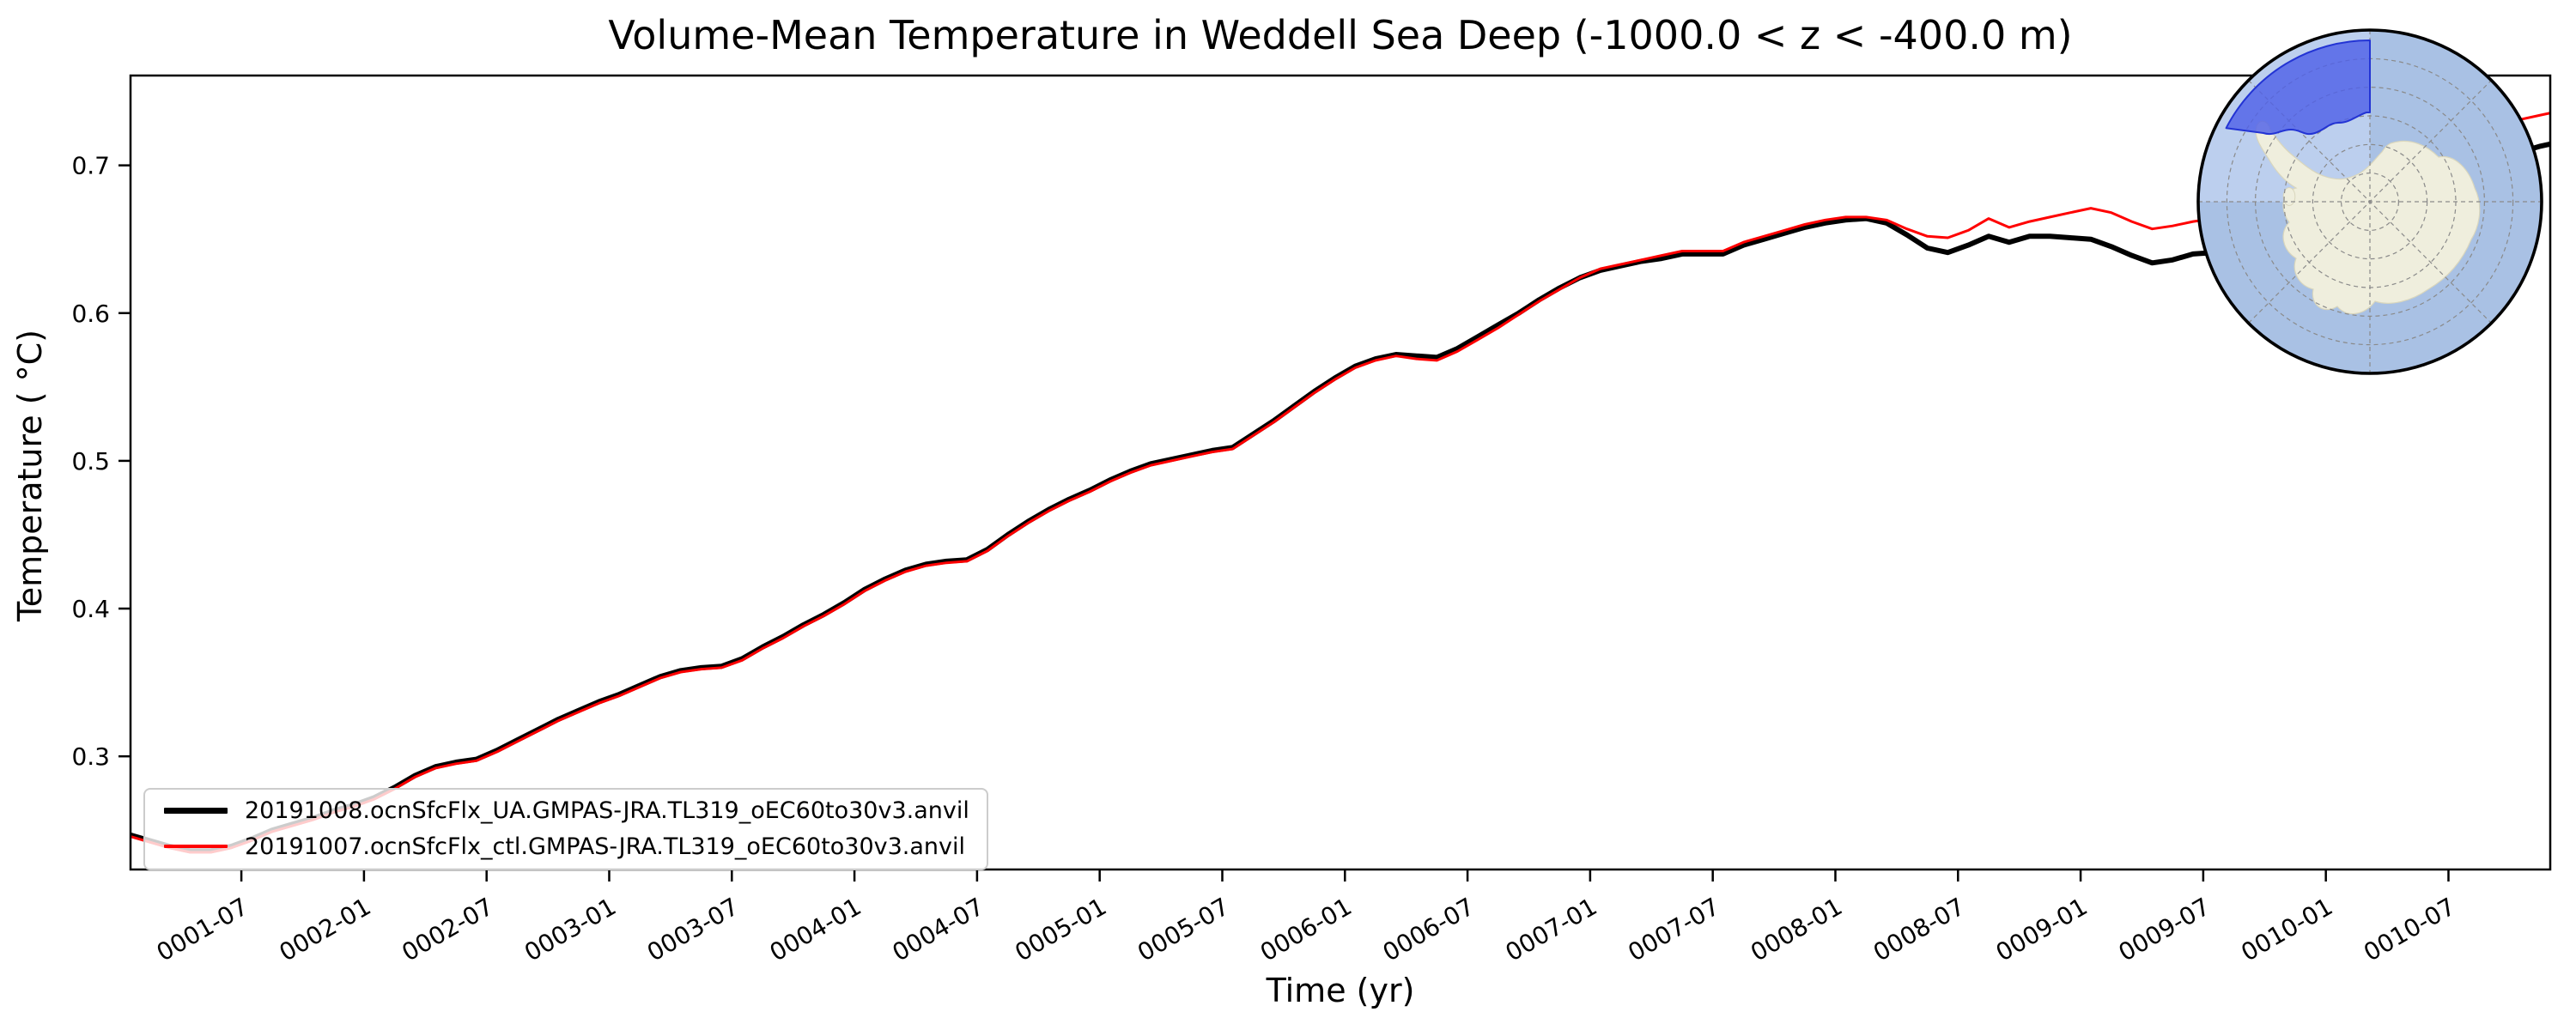 The height and width of the screenshot is (1030, 2576). What do you see at coordinates (1551, 929) in the screenshot?
I see `svg-text: 0007-01` at bounding box center [1551, 929].